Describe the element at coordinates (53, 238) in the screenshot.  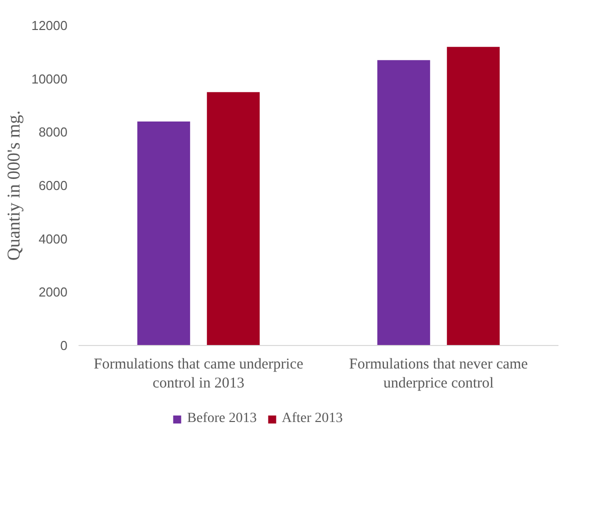
I see `y-tick-label: 4000` at that location.